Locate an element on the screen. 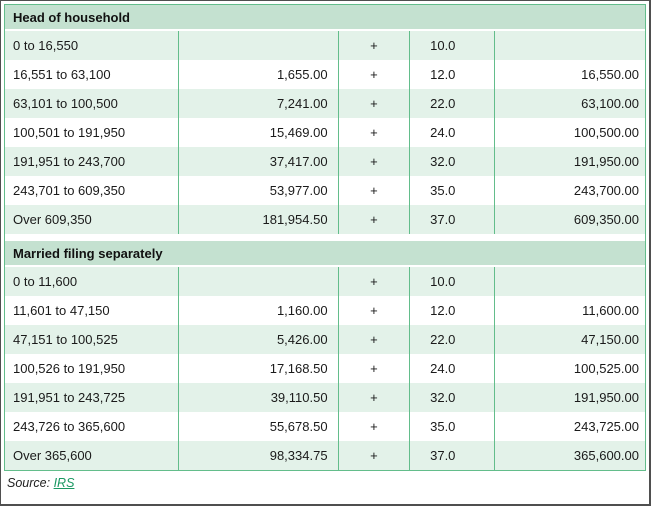 This screenshot has height=510, width=652. cell-base: 17,168.50 is located at coordinates (258, 368).